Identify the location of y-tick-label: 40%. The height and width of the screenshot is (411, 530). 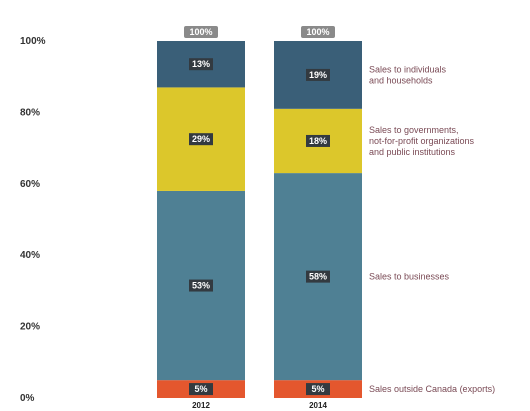
(30, 255).